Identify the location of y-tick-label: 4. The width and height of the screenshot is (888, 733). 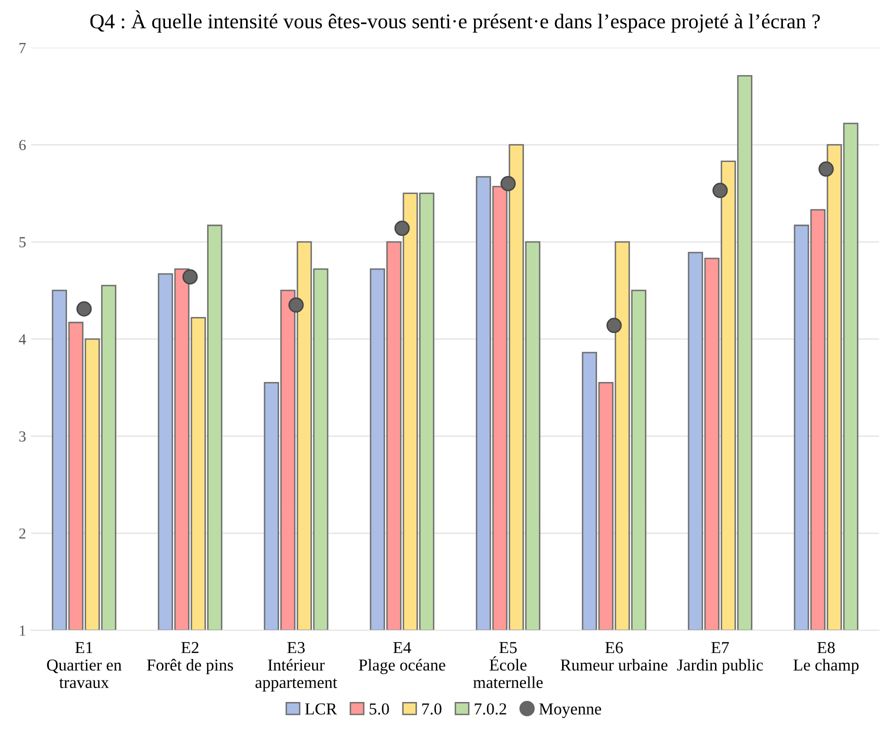
(22, 339).